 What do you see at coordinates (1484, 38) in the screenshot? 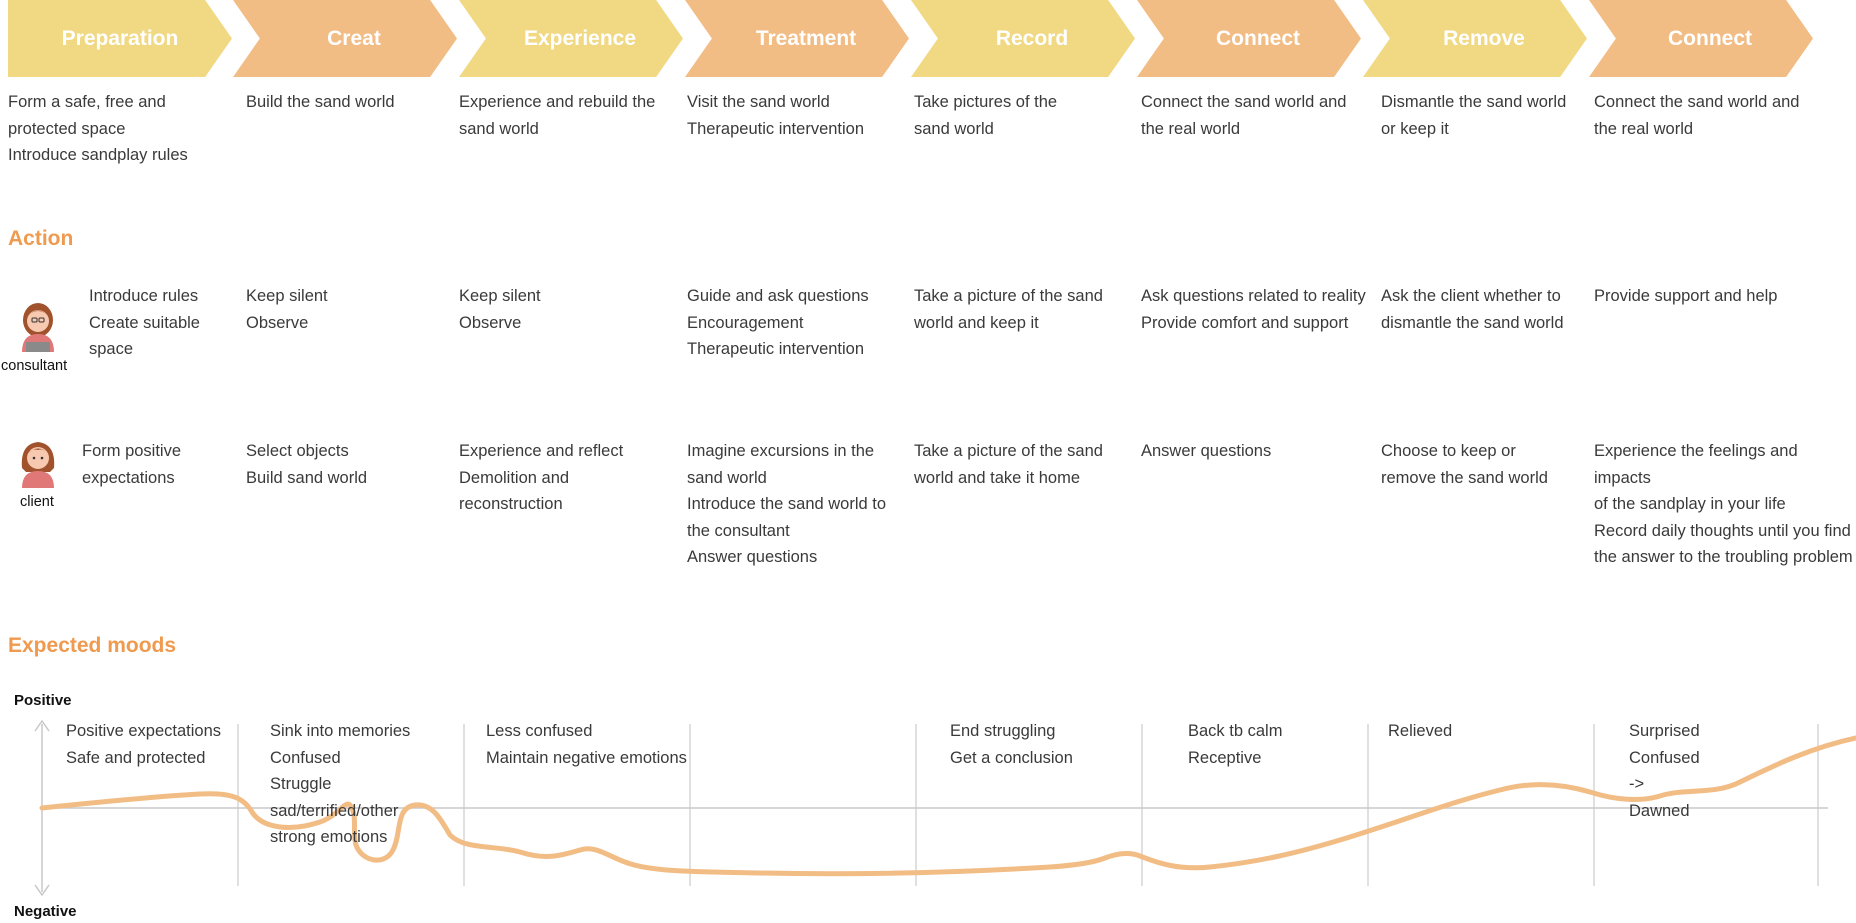
I see `stage-label: Remove` at bounding box center [1484, 38].